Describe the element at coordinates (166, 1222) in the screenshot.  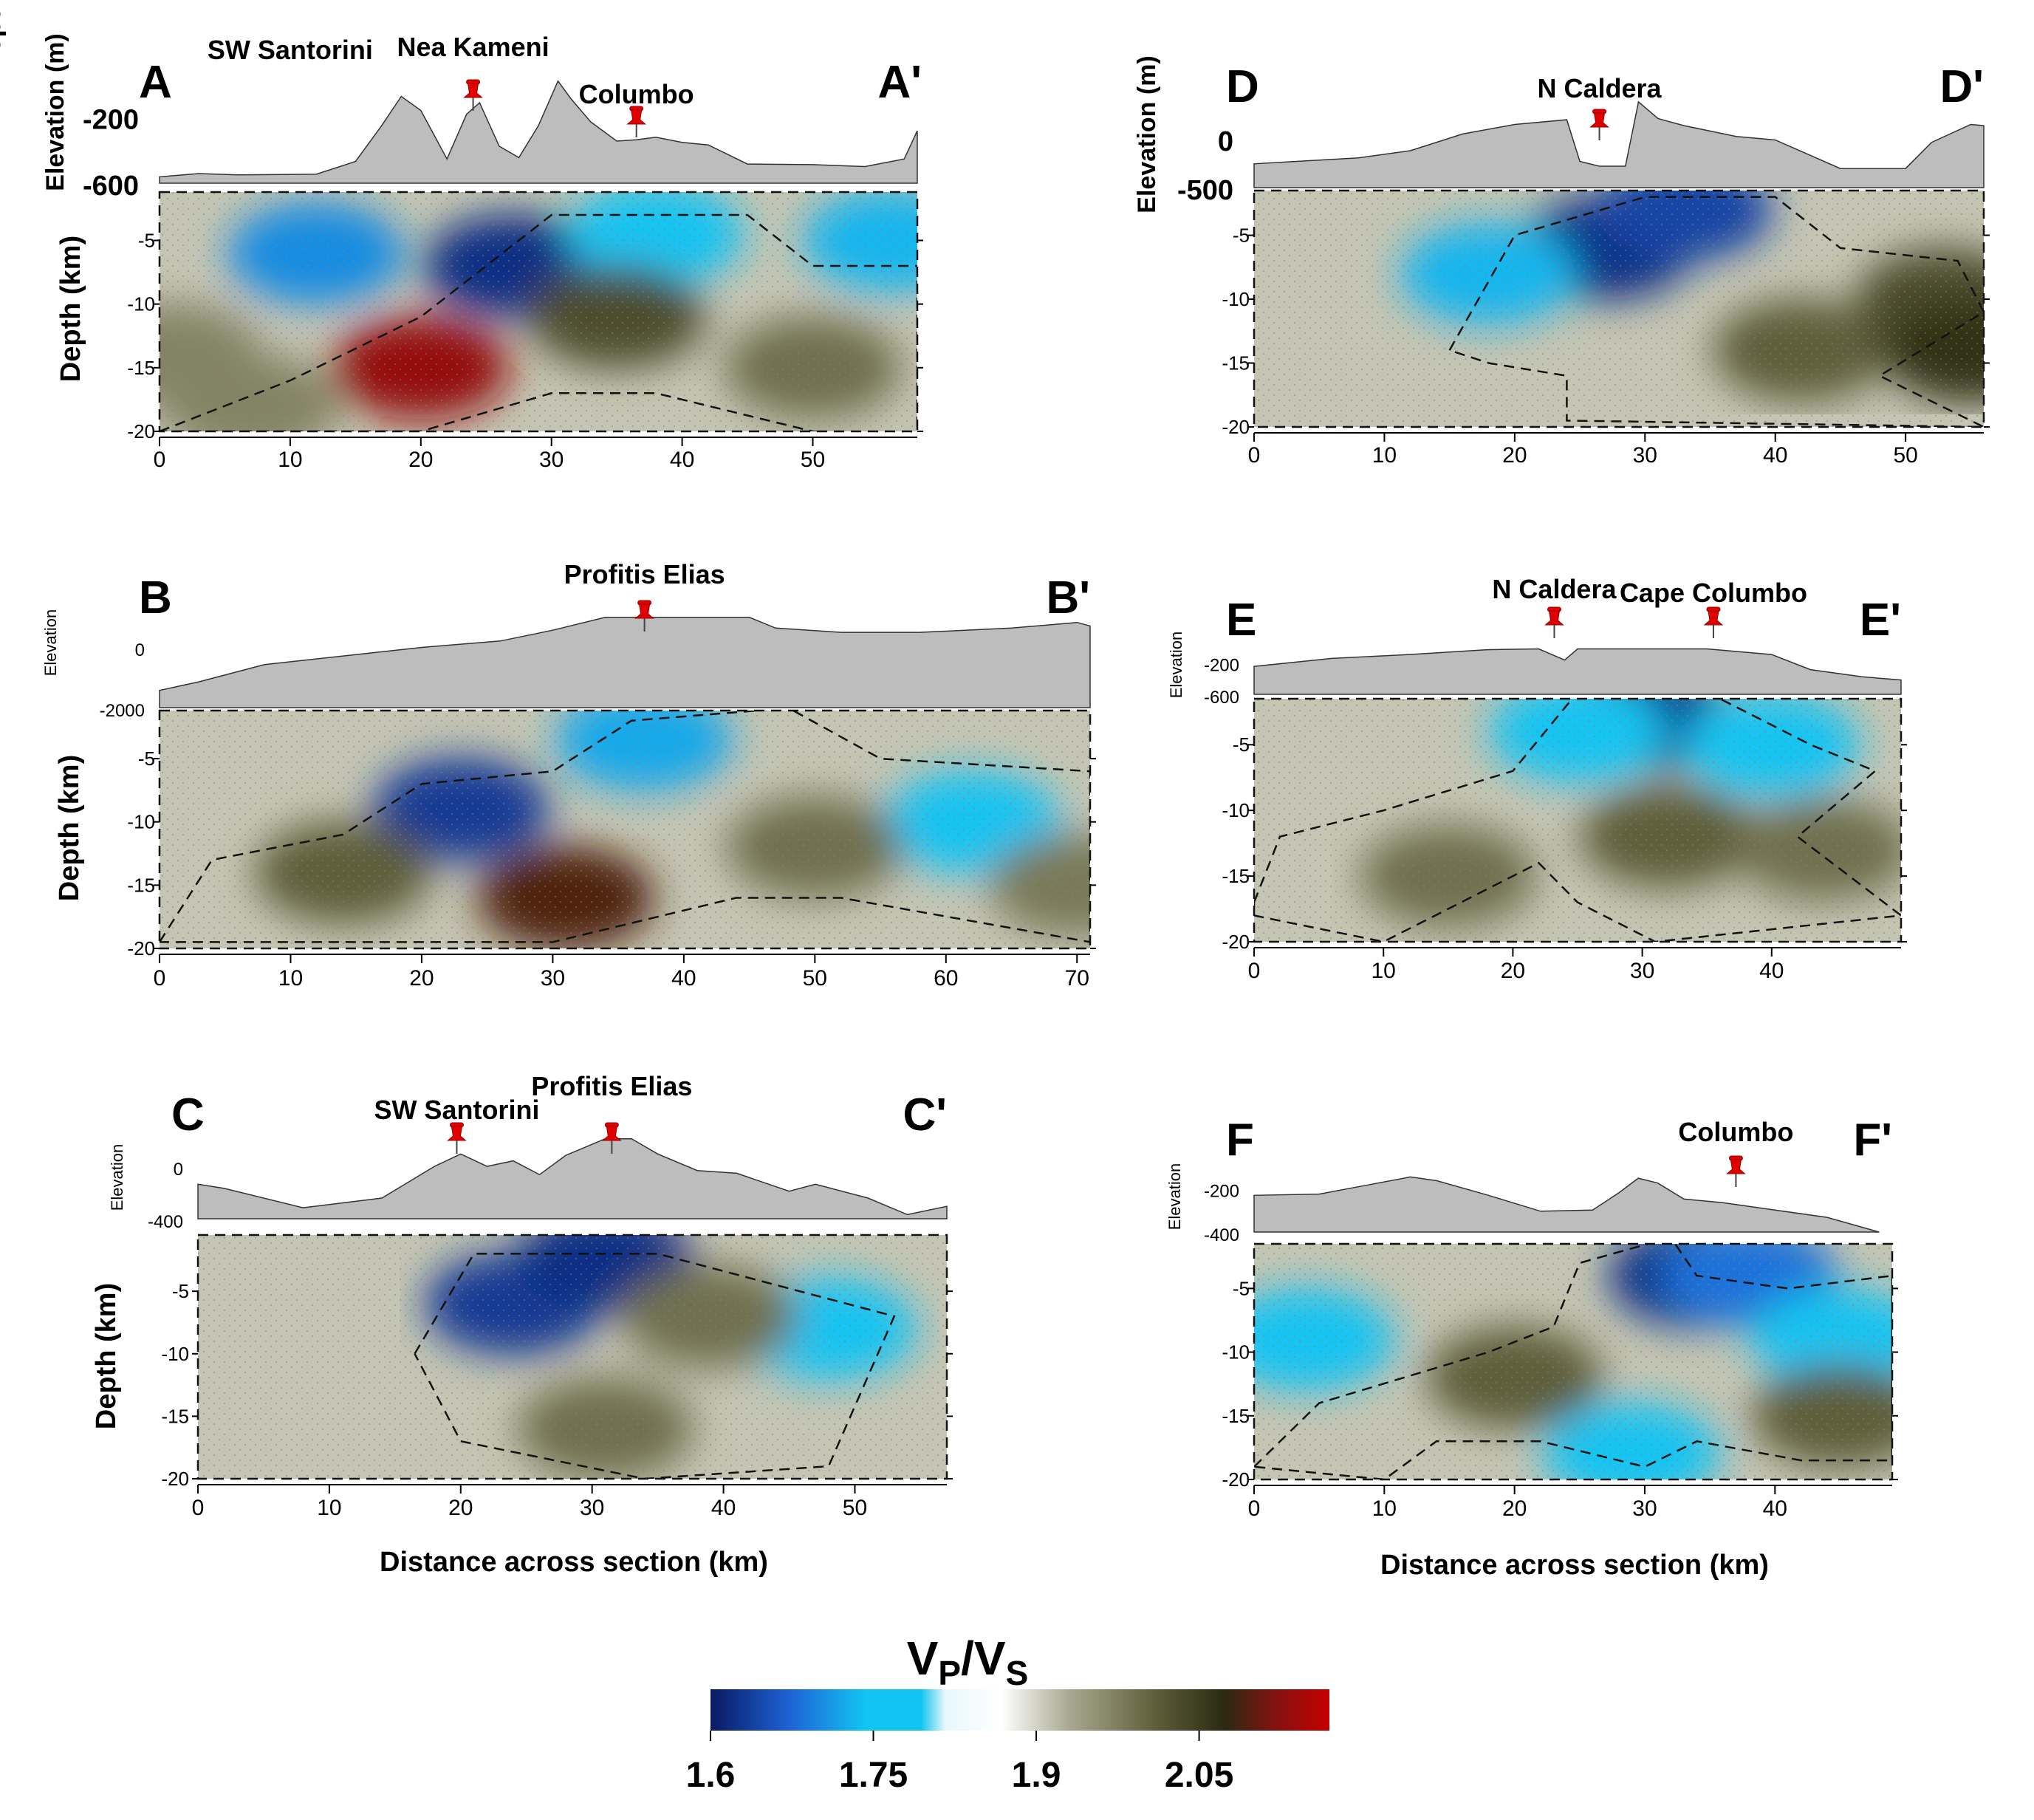
I see `elevation-tick-label: -400` at that location.